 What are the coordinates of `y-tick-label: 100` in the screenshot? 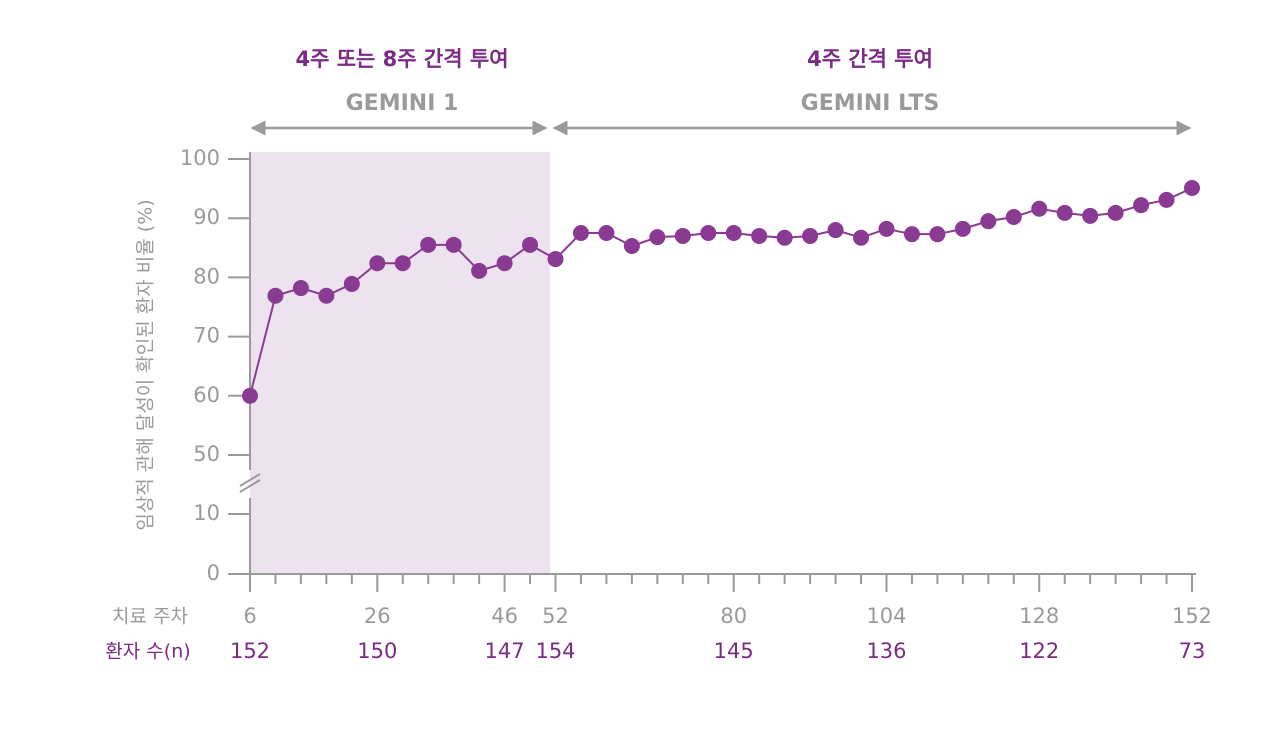 It's located at (200, 158).